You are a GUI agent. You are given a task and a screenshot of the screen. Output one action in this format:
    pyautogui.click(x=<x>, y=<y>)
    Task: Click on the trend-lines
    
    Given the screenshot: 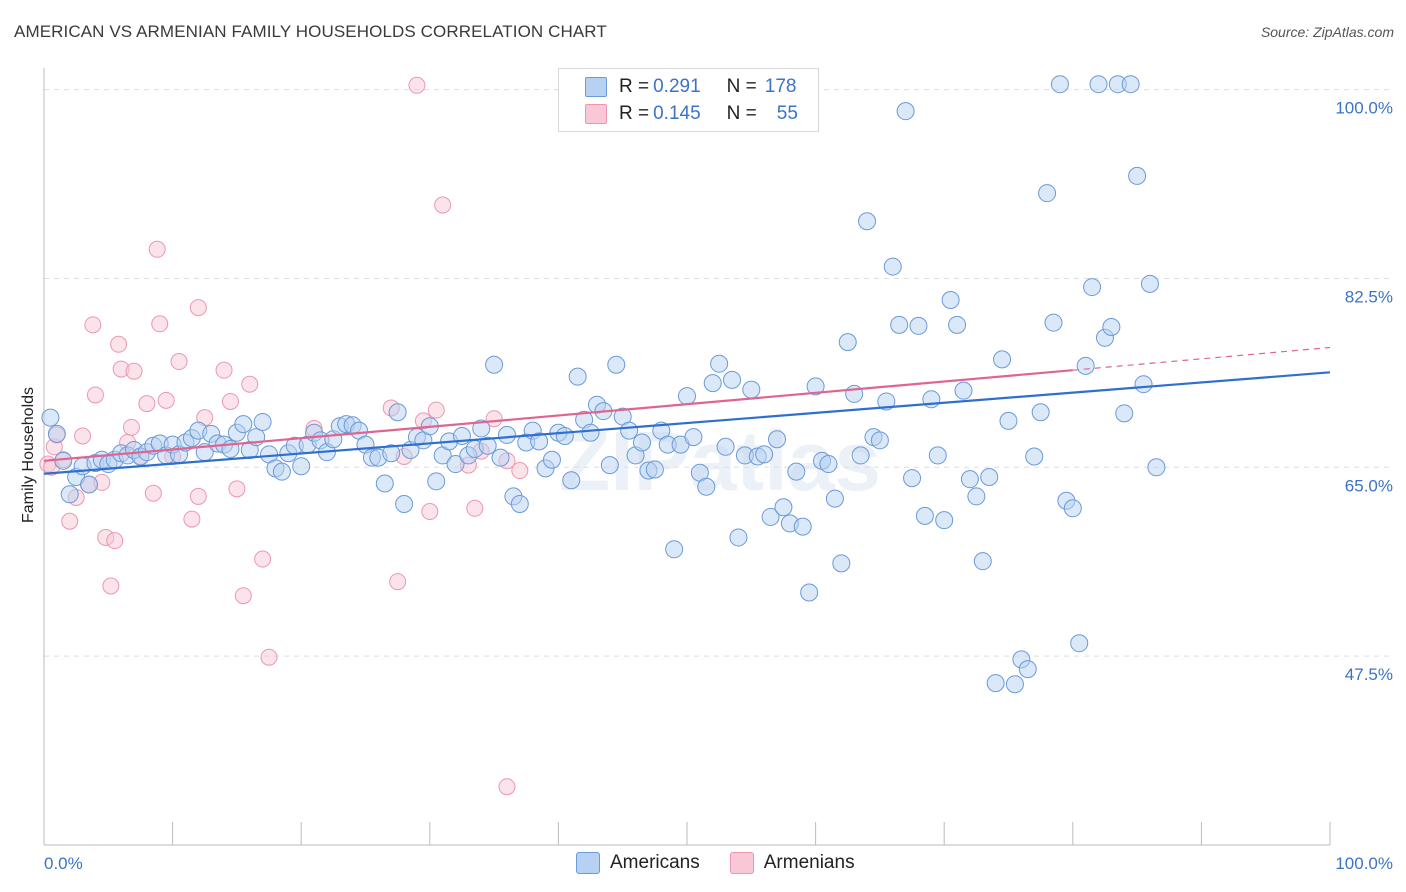 What is the action you would take?
    pyautogui.click(x=687, y=410)
    